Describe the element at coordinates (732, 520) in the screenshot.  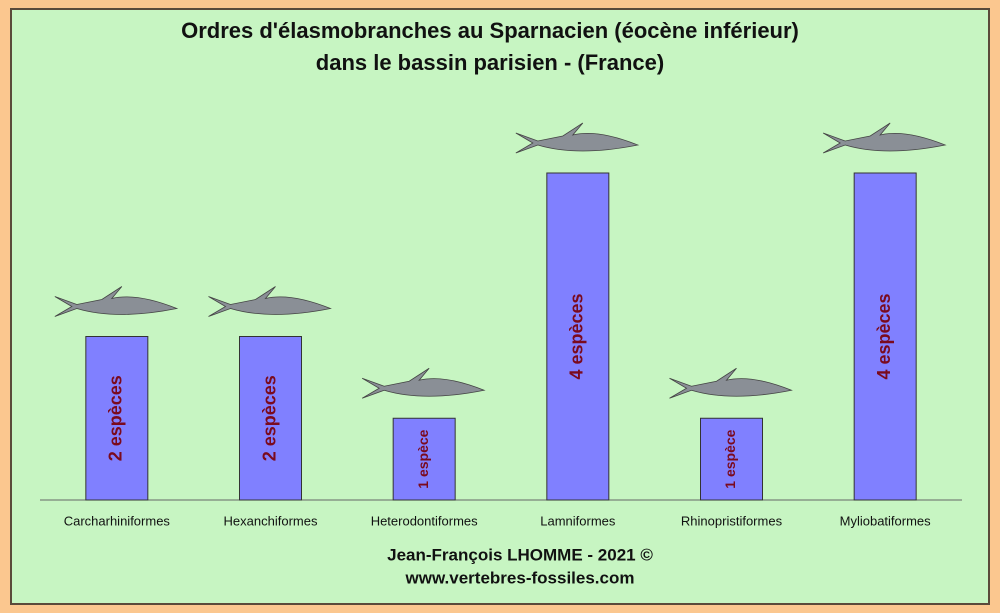
I see `x-tick-label: Rhinopristiformes` at that location.